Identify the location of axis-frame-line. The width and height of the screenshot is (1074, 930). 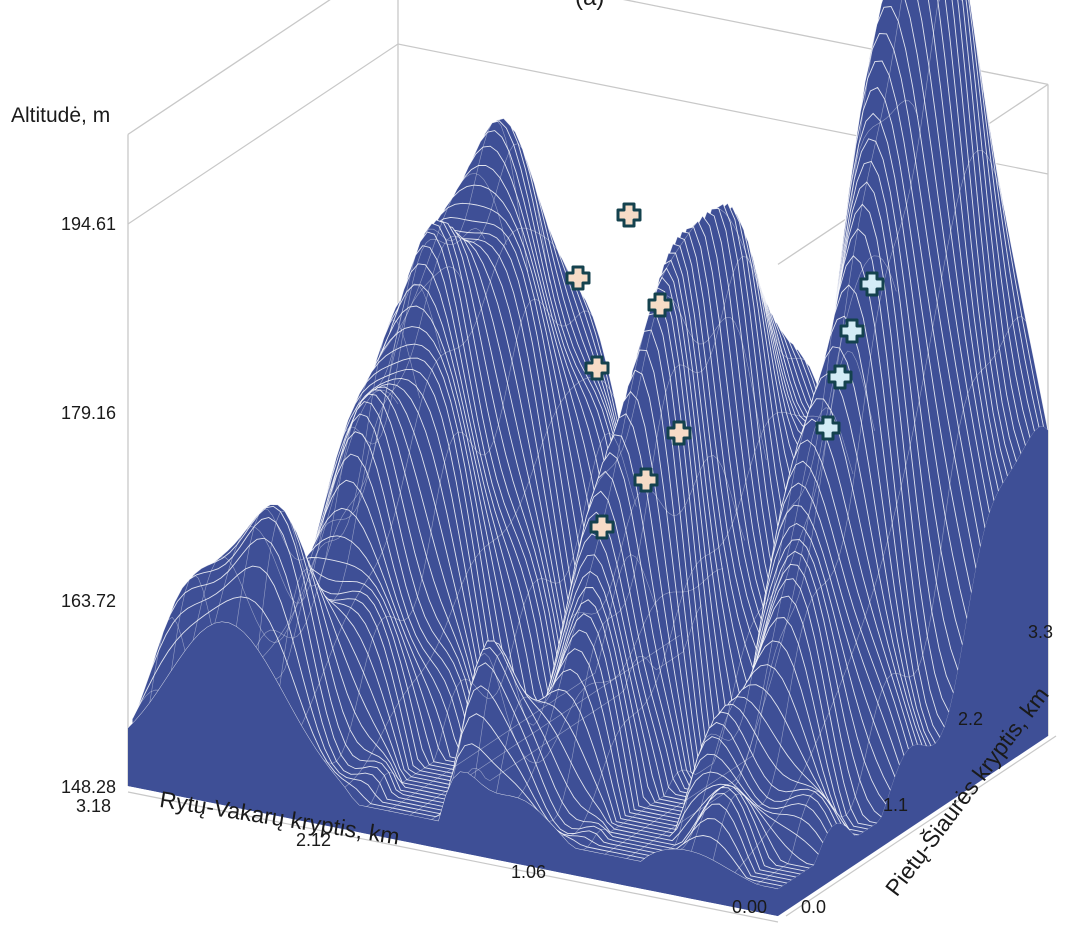
(229, 67).